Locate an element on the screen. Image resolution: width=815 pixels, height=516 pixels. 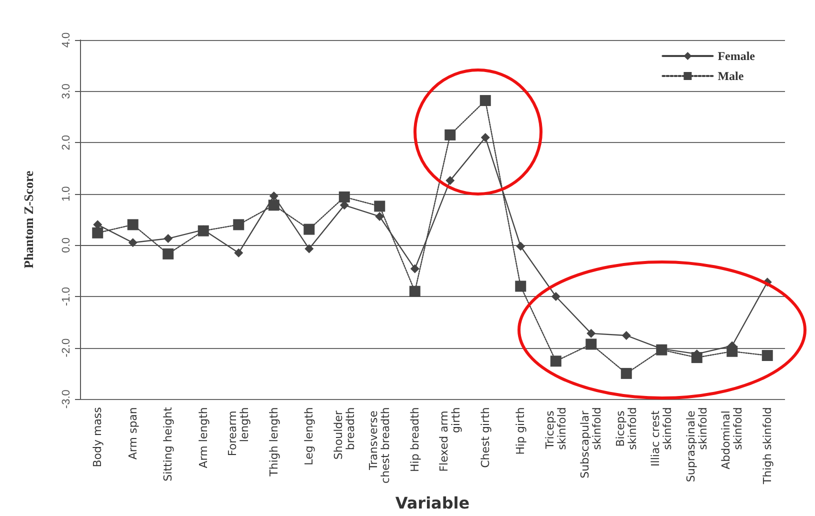
y-tick-label: 3.0 is located at coordinates (66, 91).